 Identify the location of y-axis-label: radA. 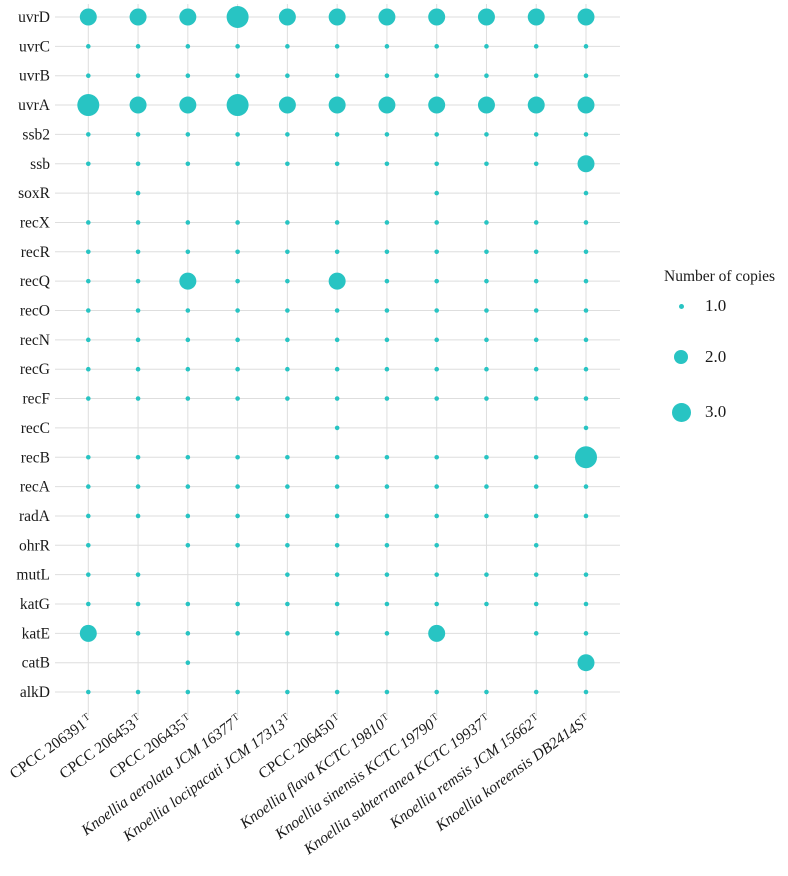
(35, 516).